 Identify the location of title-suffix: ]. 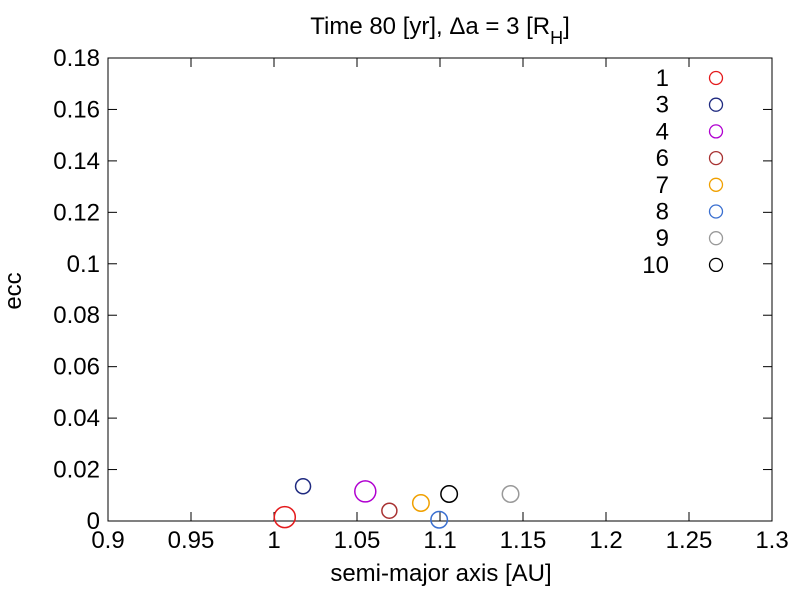
(566, 26).